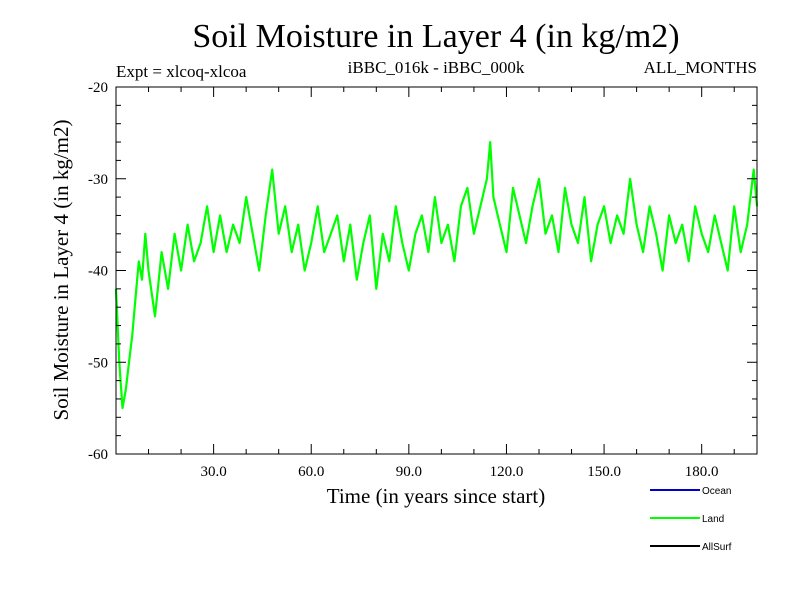 The image size is (800, 600). Describe the element at coordinates (98, 88) in the screenshot. I see `y-tick-label: -20` at that location.